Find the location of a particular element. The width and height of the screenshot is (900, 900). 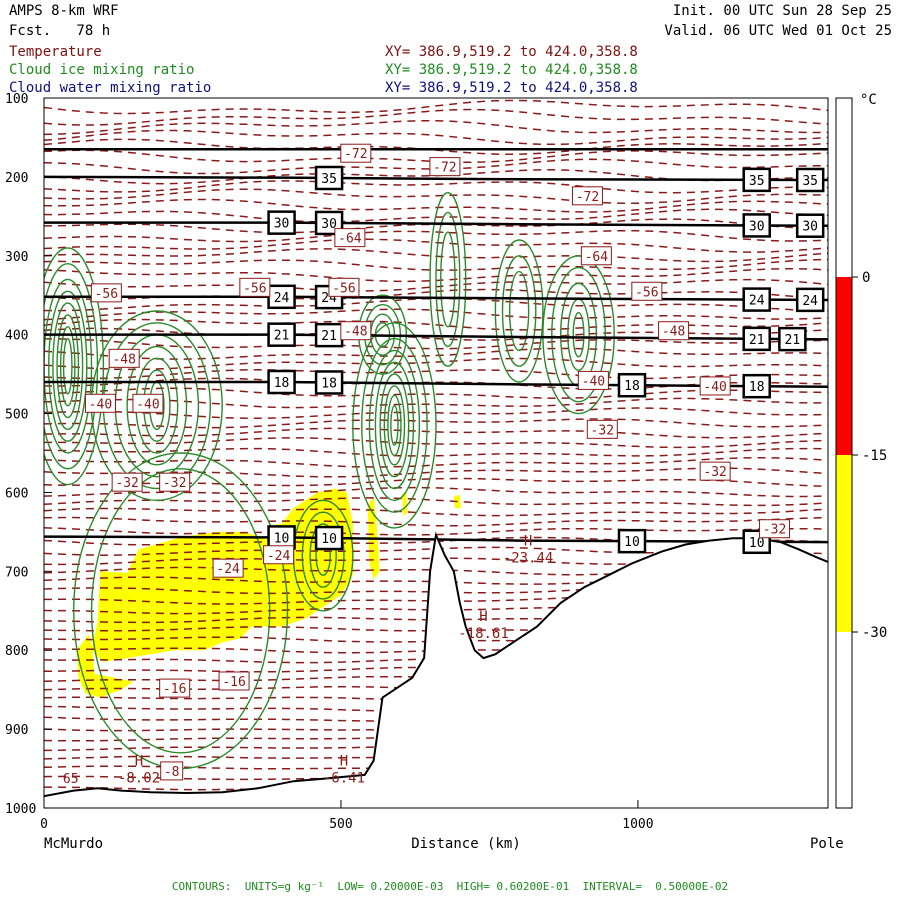

x-right-end-label: Pole is located at coordinates (827, 844).